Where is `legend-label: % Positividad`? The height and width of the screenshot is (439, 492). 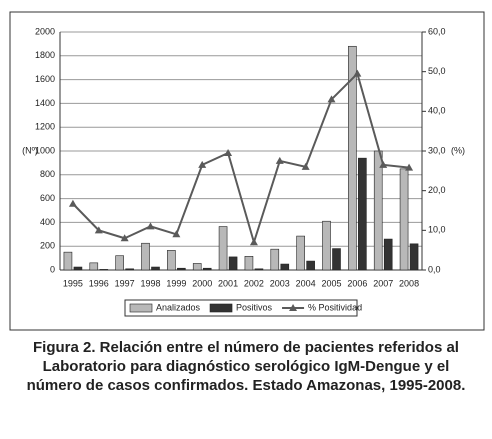 legend-label: % Positividad is located at coordinates (335, 307).